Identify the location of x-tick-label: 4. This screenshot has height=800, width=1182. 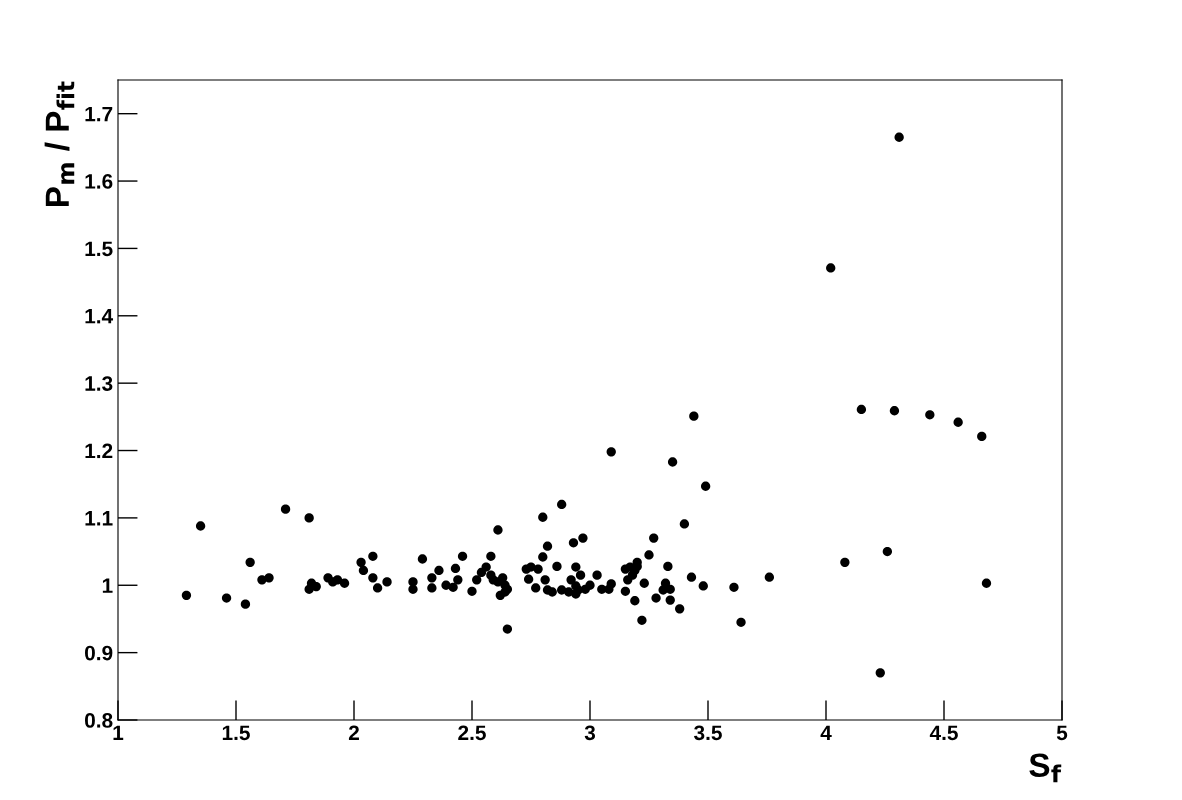
(826, 732).